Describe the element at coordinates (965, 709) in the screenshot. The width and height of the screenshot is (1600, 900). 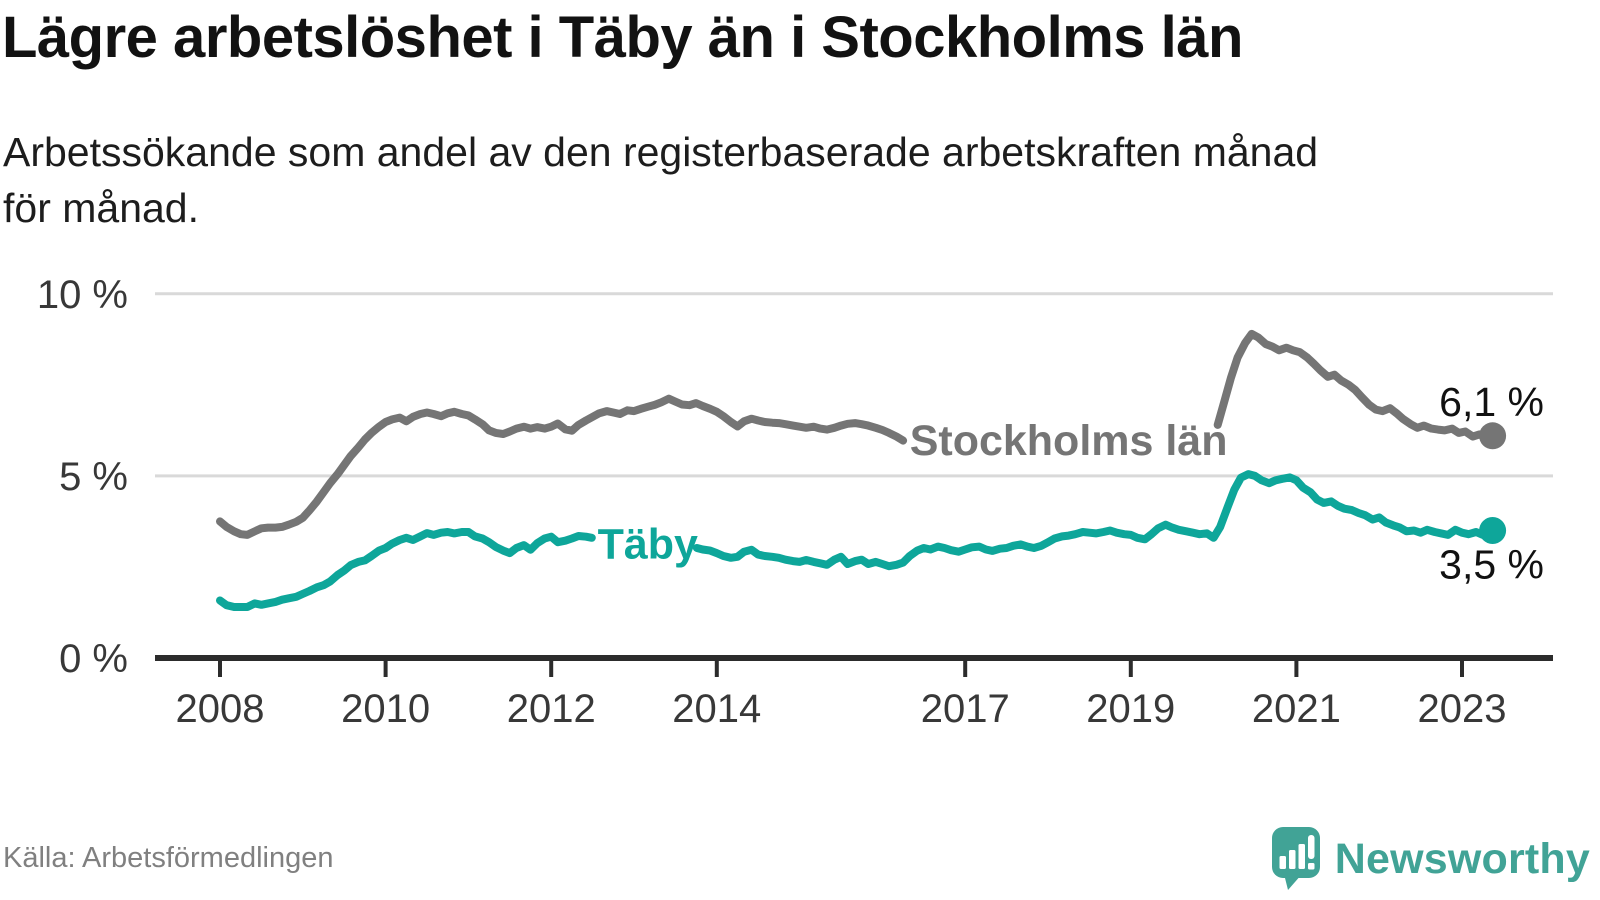
I see `x-tick-label: 2017` at that location.